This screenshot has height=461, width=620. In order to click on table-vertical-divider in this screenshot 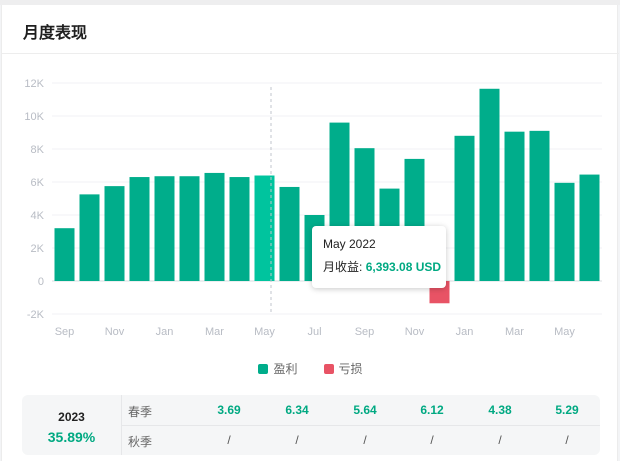, I will do `click(121, 425)`.